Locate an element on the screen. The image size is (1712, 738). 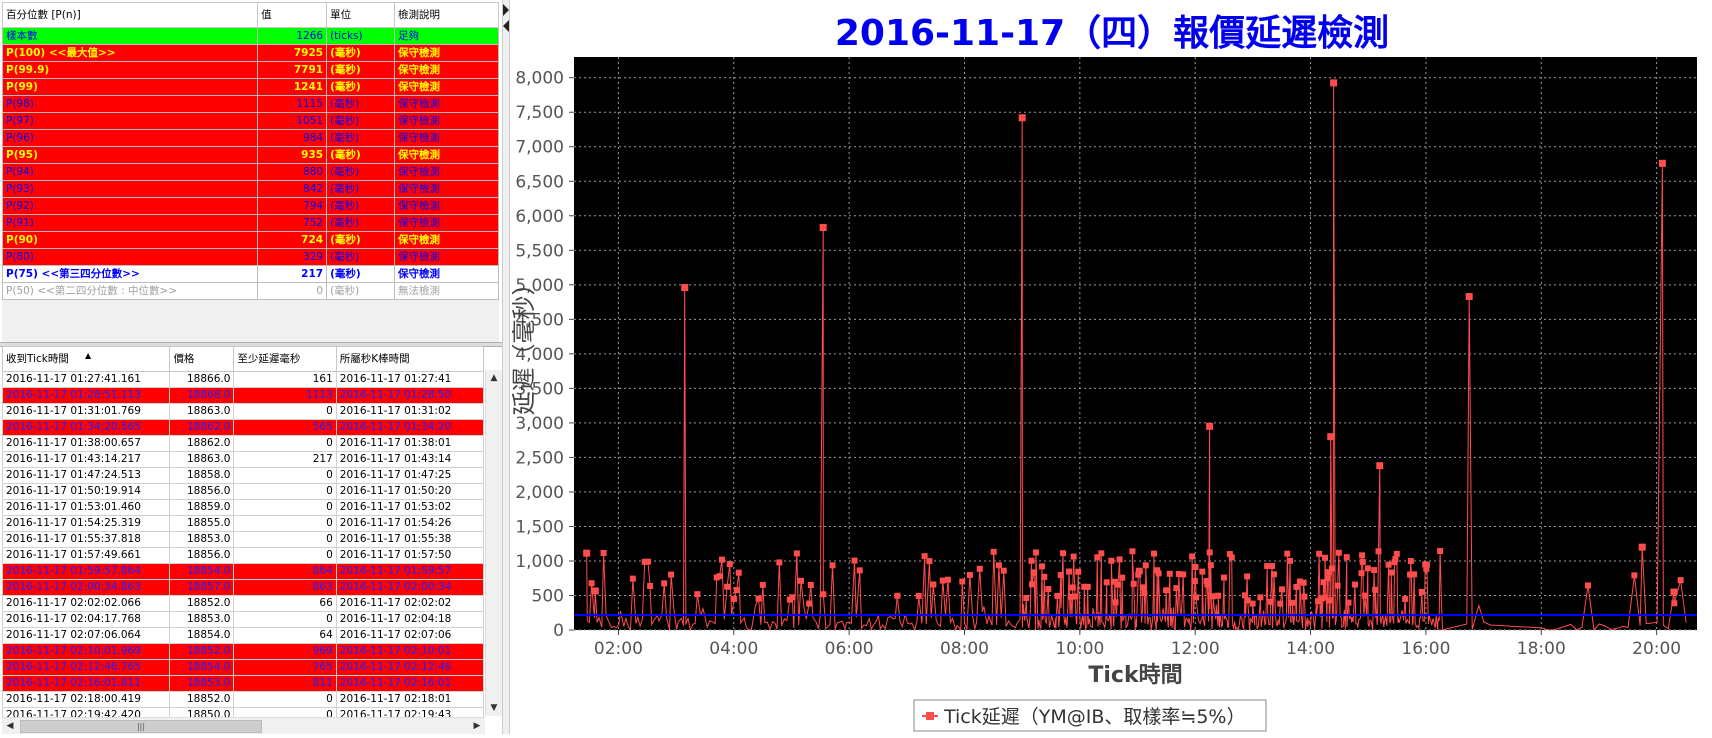
percentile-row: P(92) 794 (毫秒) 保守檢測 is located at coordinates (250, 206).